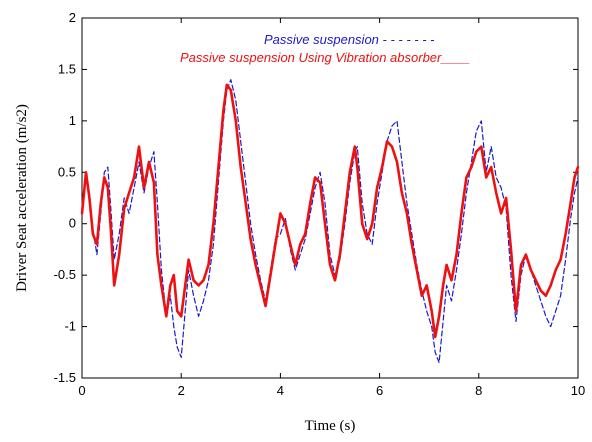 The width and height of the screenshot is (592, 442). What do you see at coordinates (67, 171) in the screenshot?
I see `y-tick-label: 0.5` at bounding box center [67, 171].